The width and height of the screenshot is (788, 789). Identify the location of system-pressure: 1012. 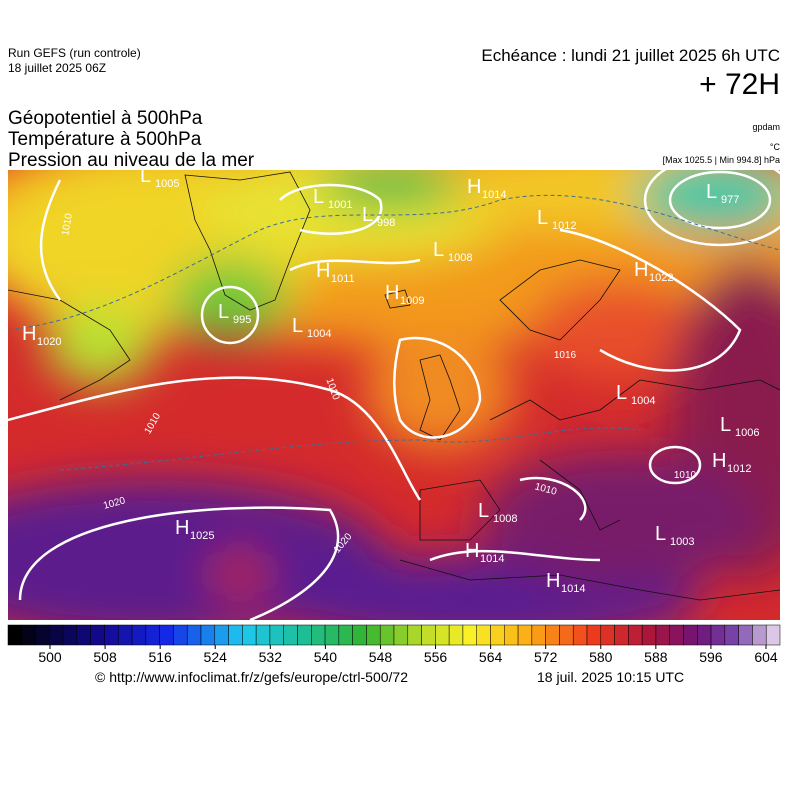
(739, 469).